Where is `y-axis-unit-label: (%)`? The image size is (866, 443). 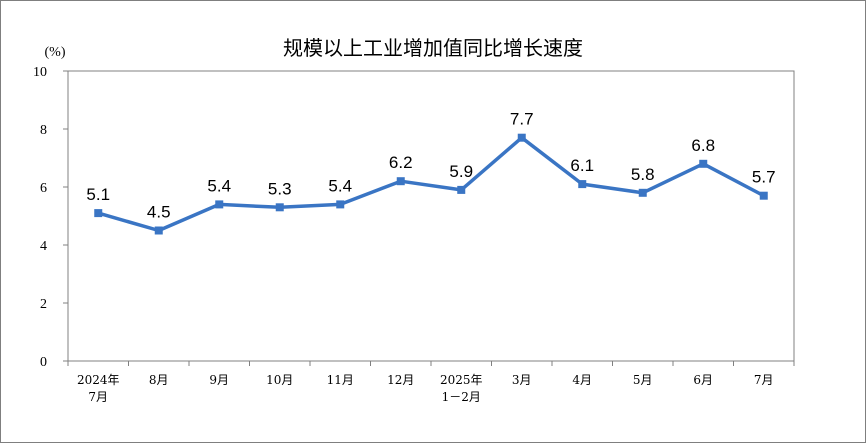
y-axis-unit-label: (%) is located at coordinates (55, 52).